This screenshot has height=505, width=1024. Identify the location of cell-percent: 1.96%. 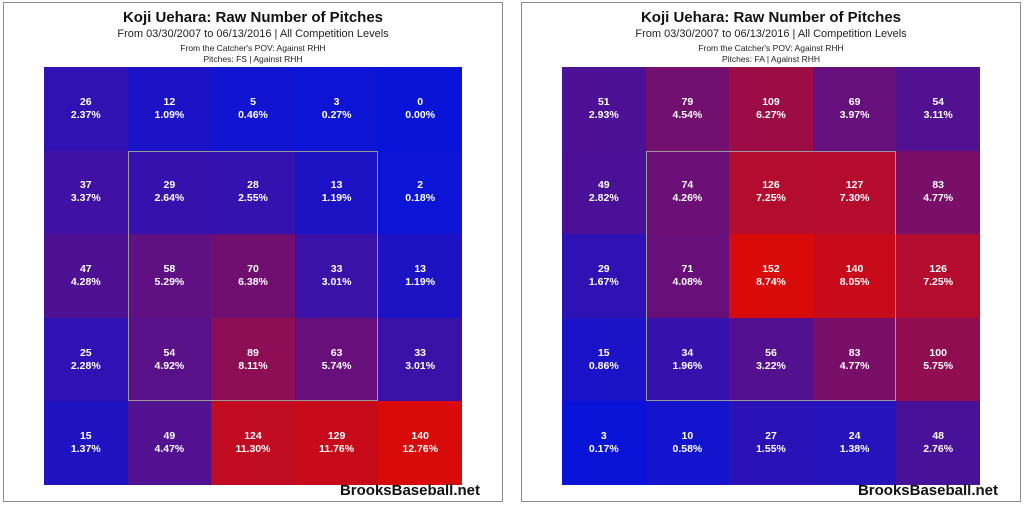
(687, 365).